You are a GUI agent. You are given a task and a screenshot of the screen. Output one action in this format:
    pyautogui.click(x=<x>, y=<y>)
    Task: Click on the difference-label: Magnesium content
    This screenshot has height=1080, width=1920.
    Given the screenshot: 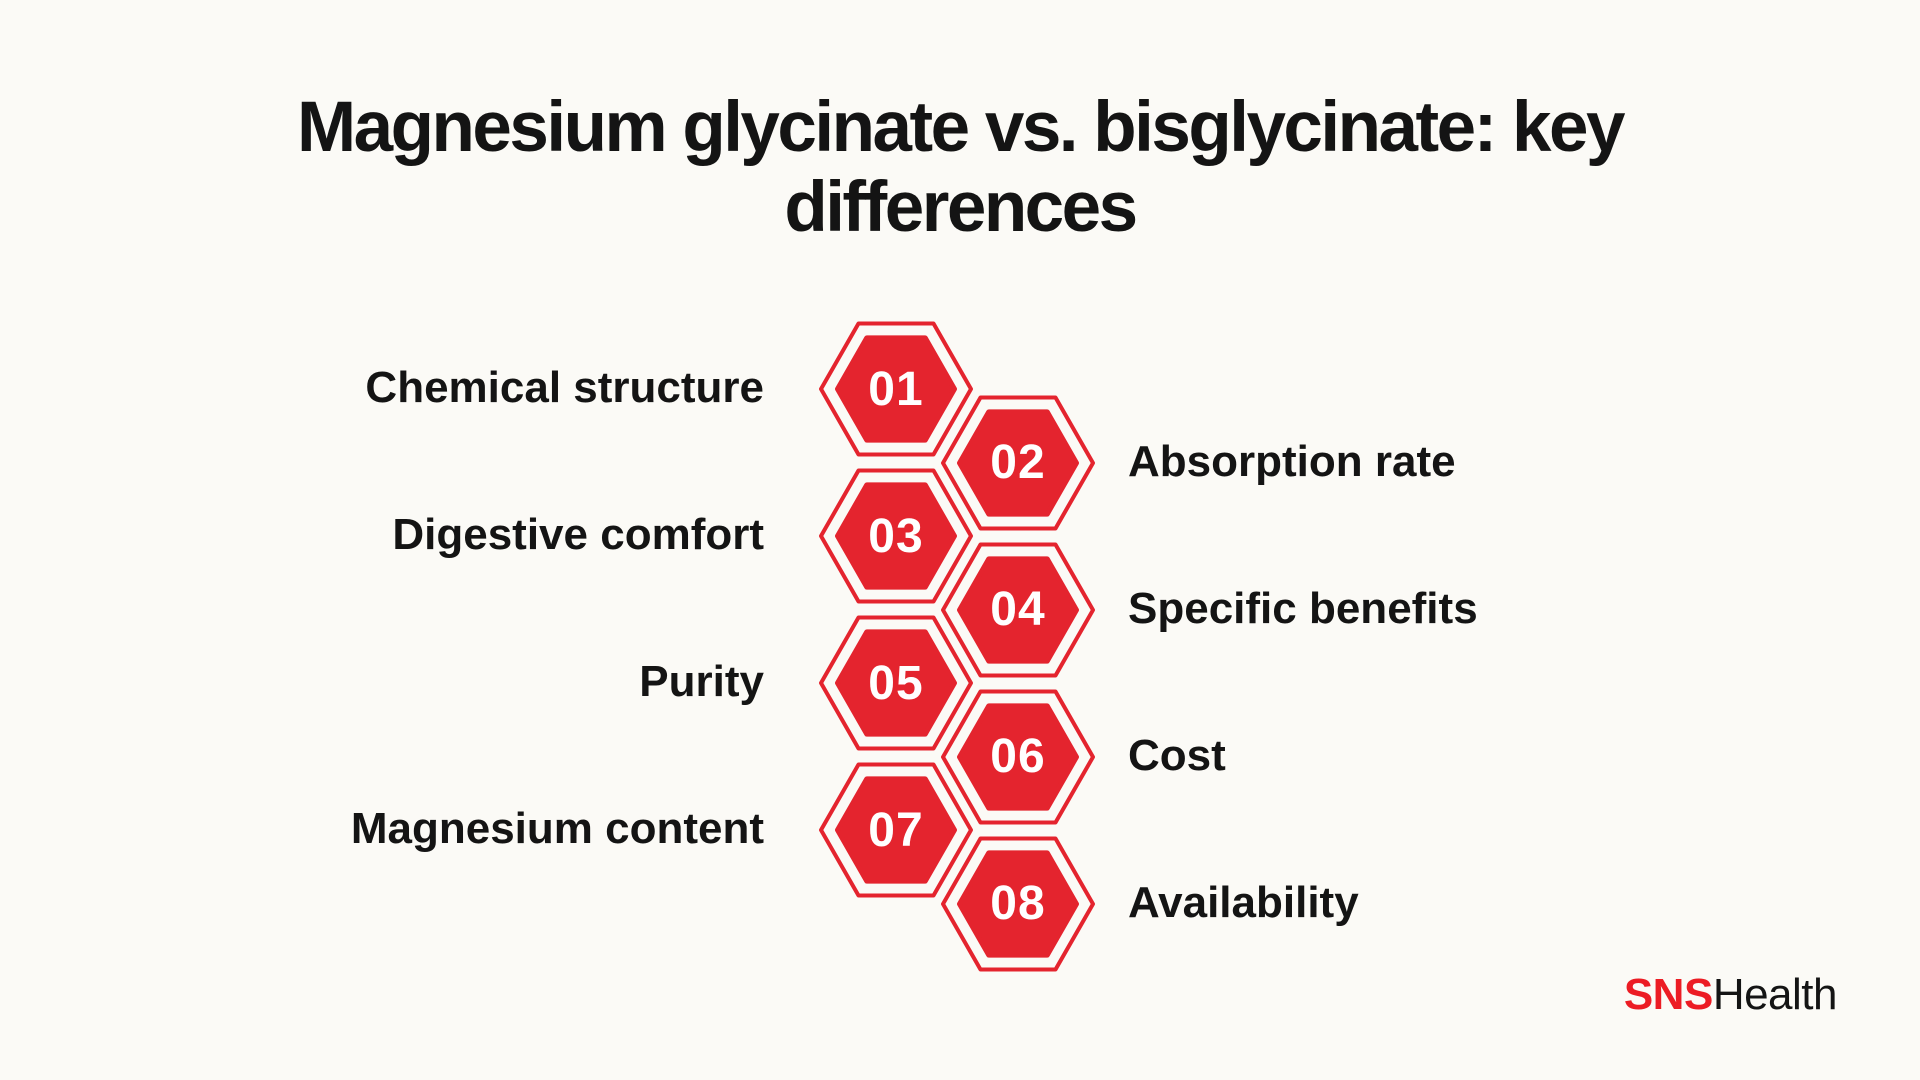 What is the action you would take?
    pyautogui.click(x=557, y=828)
    